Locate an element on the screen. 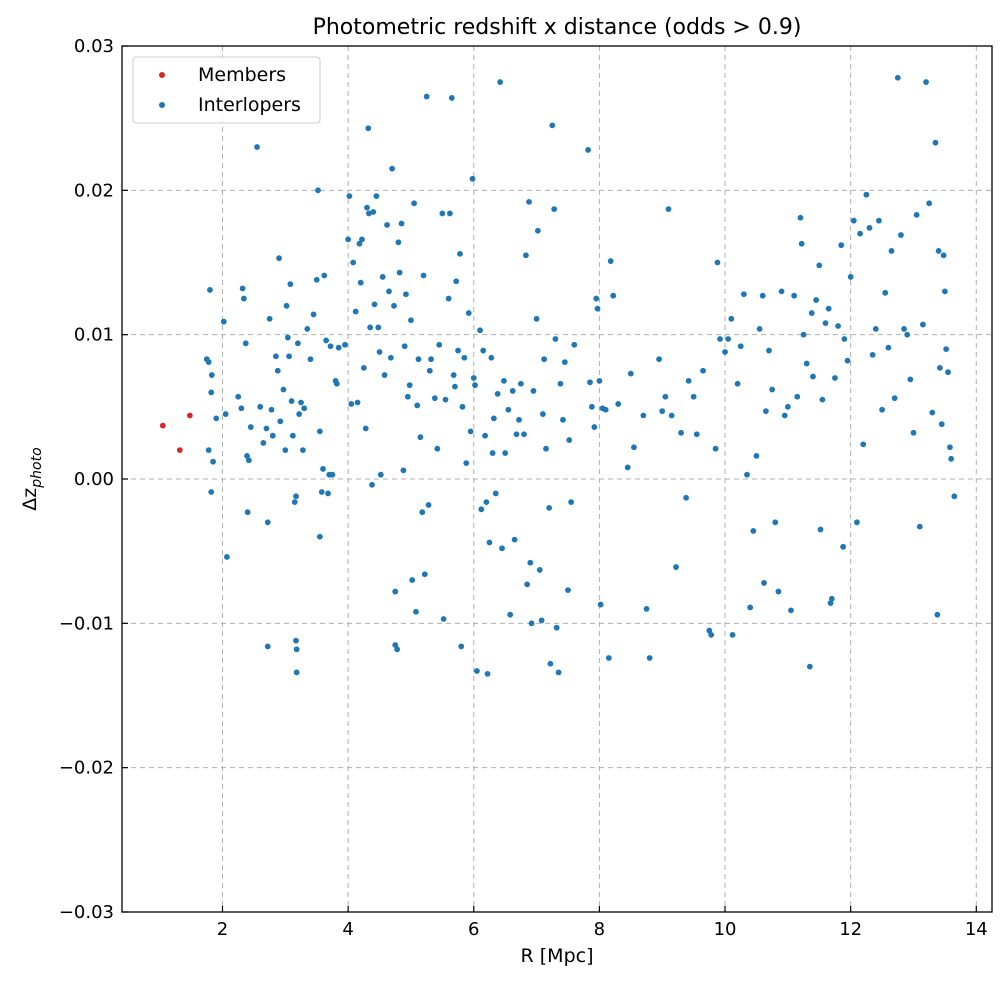 The image size is (1008, 983). legend: Members Interlopers is located at coordinates (226, 90).